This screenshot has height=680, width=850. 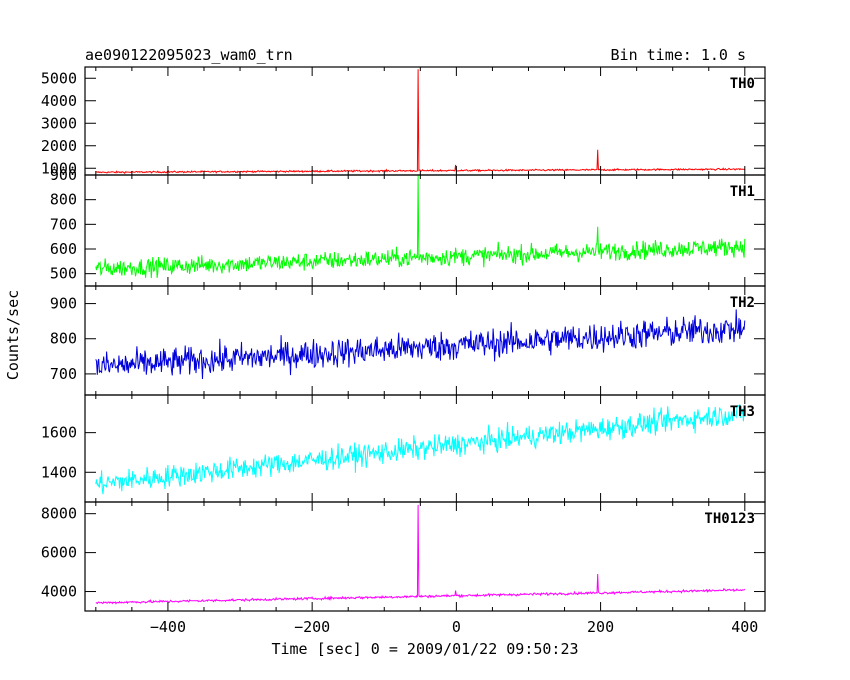 What do you see at coordinates (424, 649) in the screenshot?
I see `x-axis-label: Time [sec] 0 = 2009/01/22 09:50:23` at bounding box center [424, 649].